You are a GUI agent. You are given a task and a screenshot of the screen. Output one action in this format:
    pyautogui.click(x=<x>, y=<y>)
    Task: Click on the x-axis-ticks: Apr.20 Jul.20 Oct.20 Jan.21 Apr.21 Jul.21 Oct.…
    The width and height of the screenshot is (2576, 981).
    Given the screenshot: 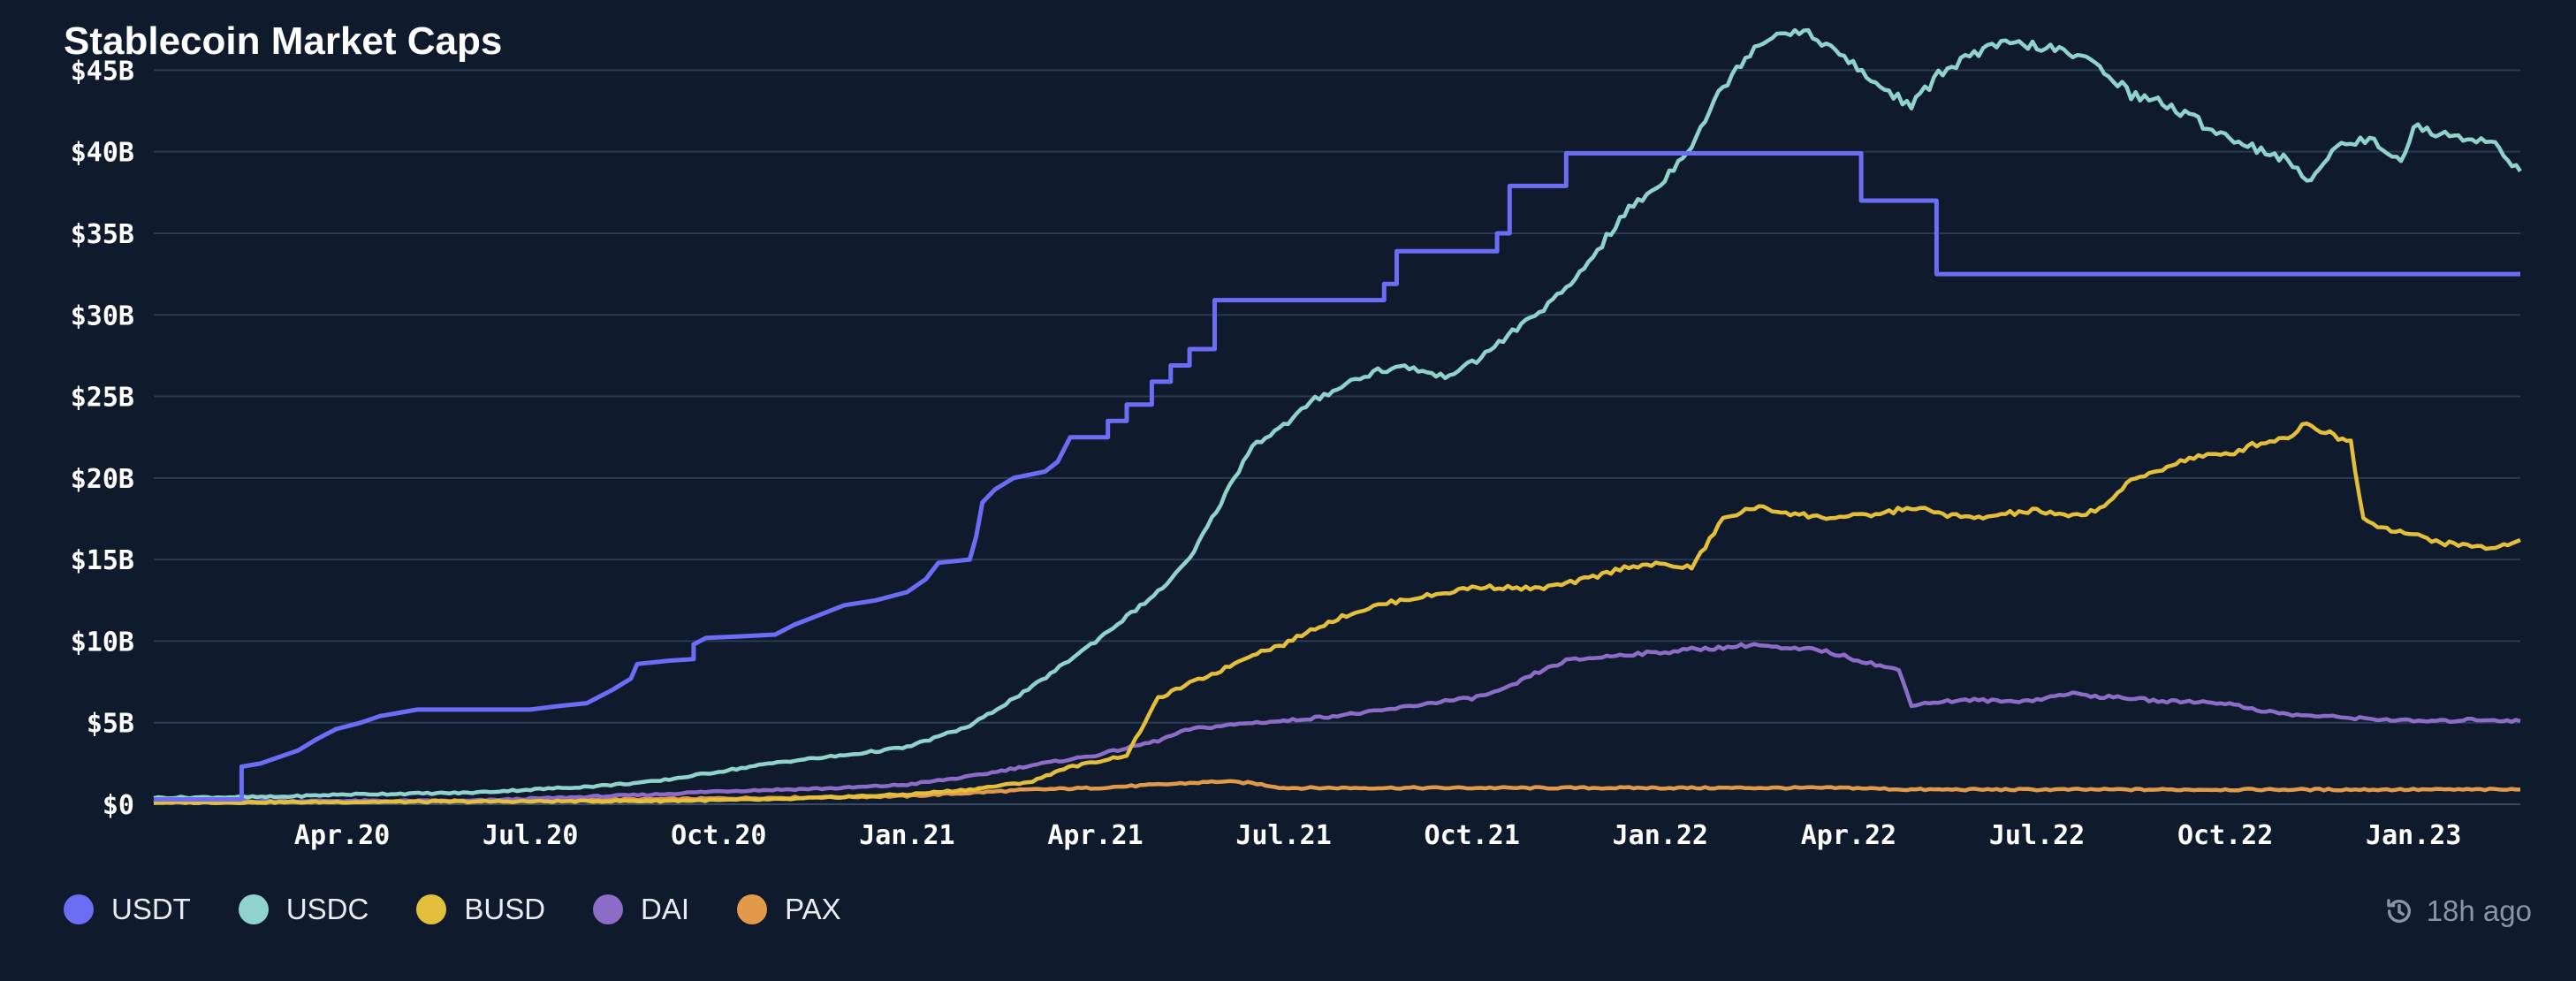 What is the action you would take?
    pyautogui.click(x=1378, y=835)
    